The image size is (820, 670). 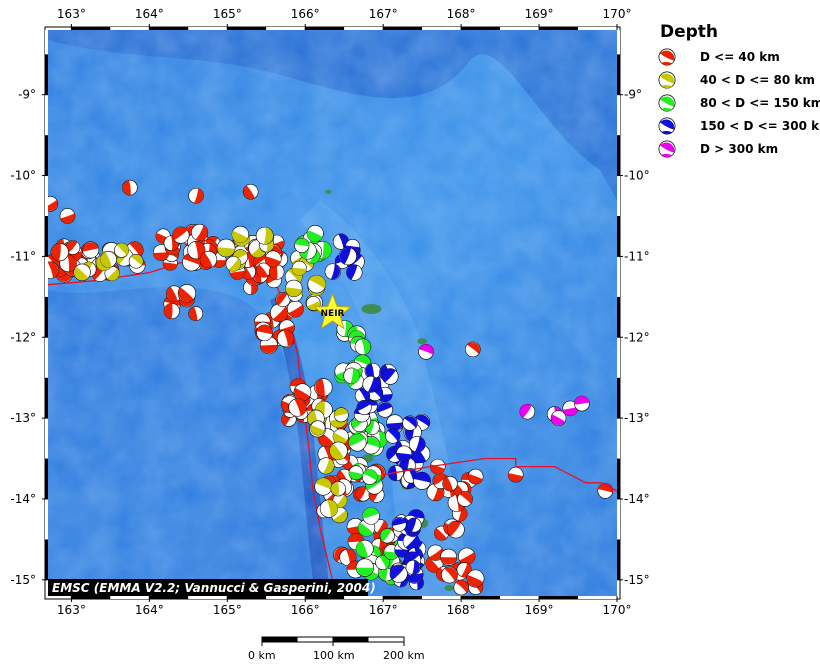 I want to click on scale-label-200: 200 km, so click(x=404, y=655).